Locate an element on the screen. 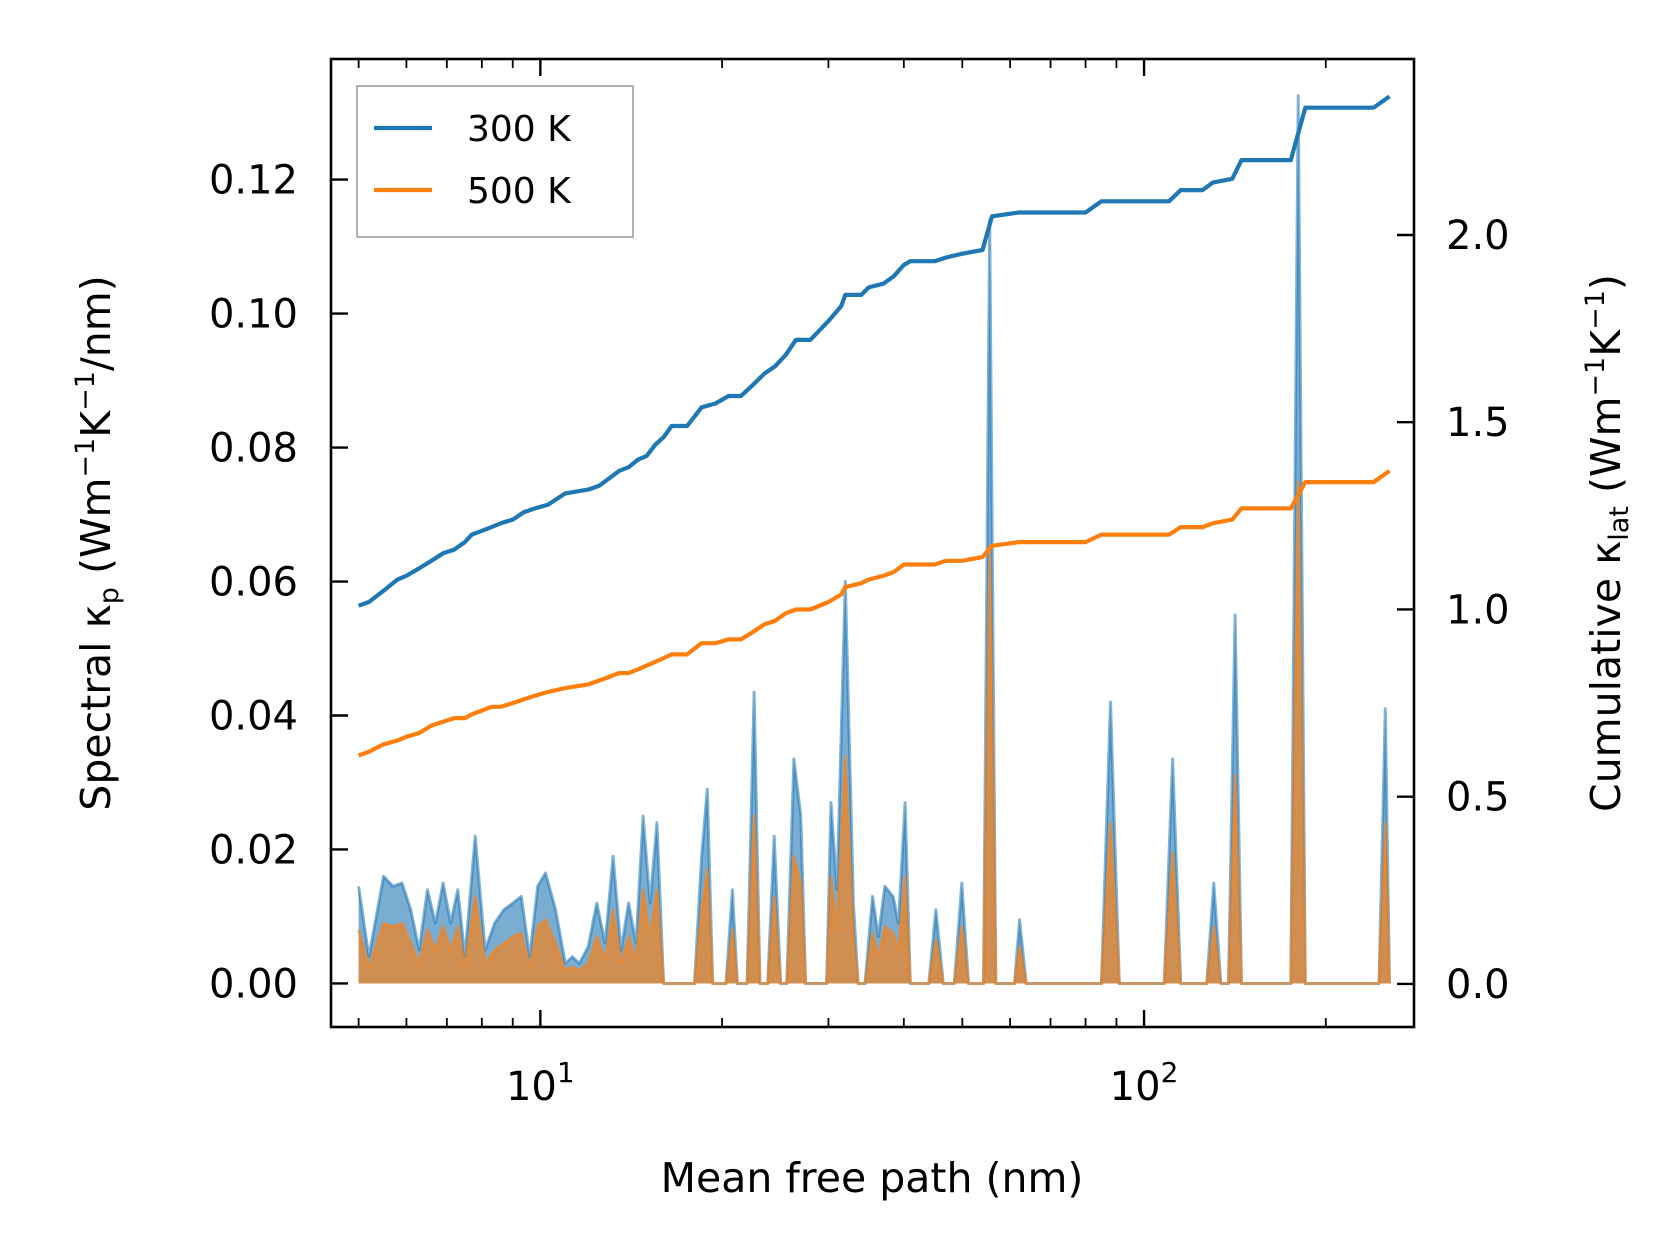 This screenshot has width=1679, height=1254. right-y-tick-label: 1.5 is located at coordinates (1478, 423).